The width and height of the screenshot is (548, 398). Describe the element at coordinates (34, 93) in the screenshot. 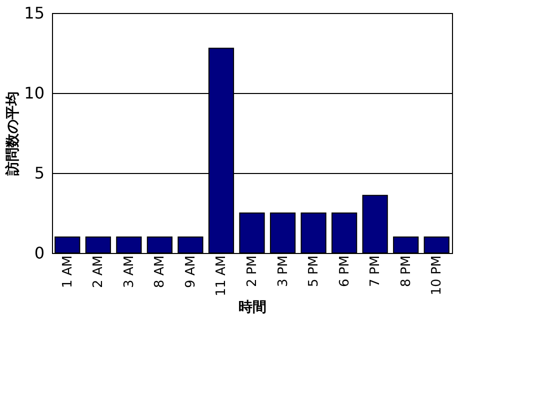

I see `y-tick-label: 10` at that location.